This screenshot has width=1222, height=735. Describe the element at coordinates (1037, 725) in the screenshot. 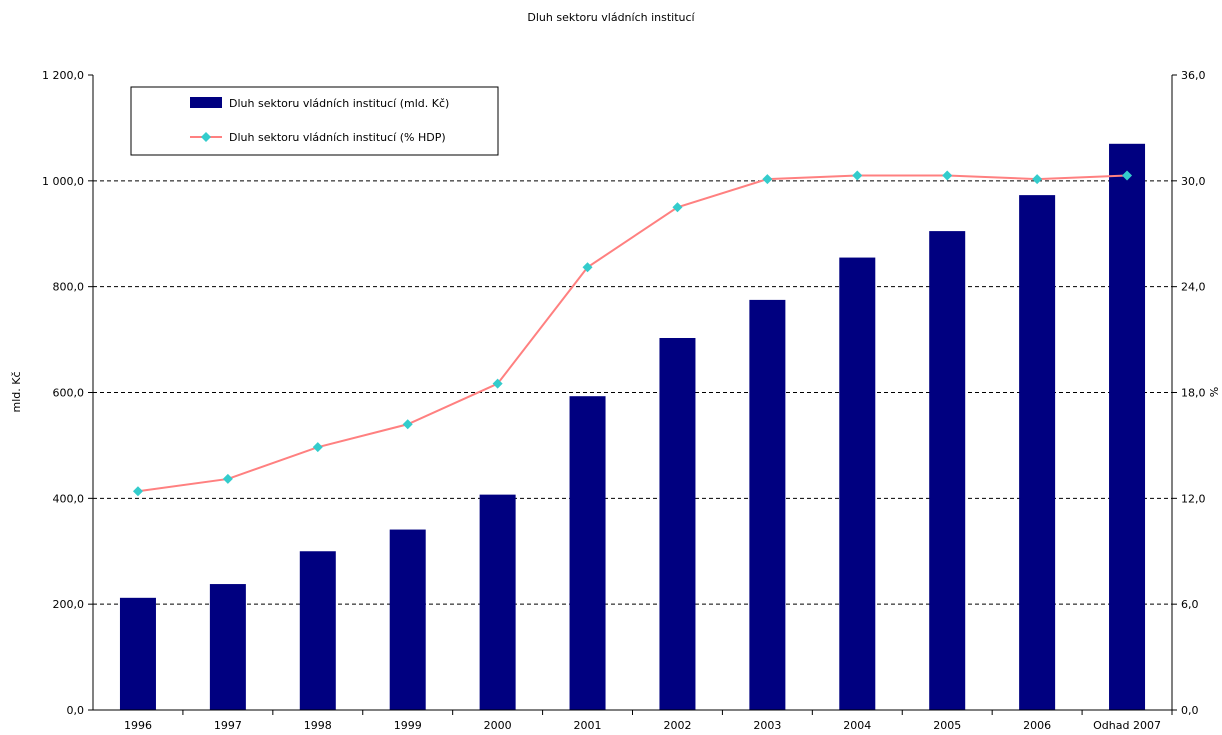

I see `x-tick-label: 2006` at that location.